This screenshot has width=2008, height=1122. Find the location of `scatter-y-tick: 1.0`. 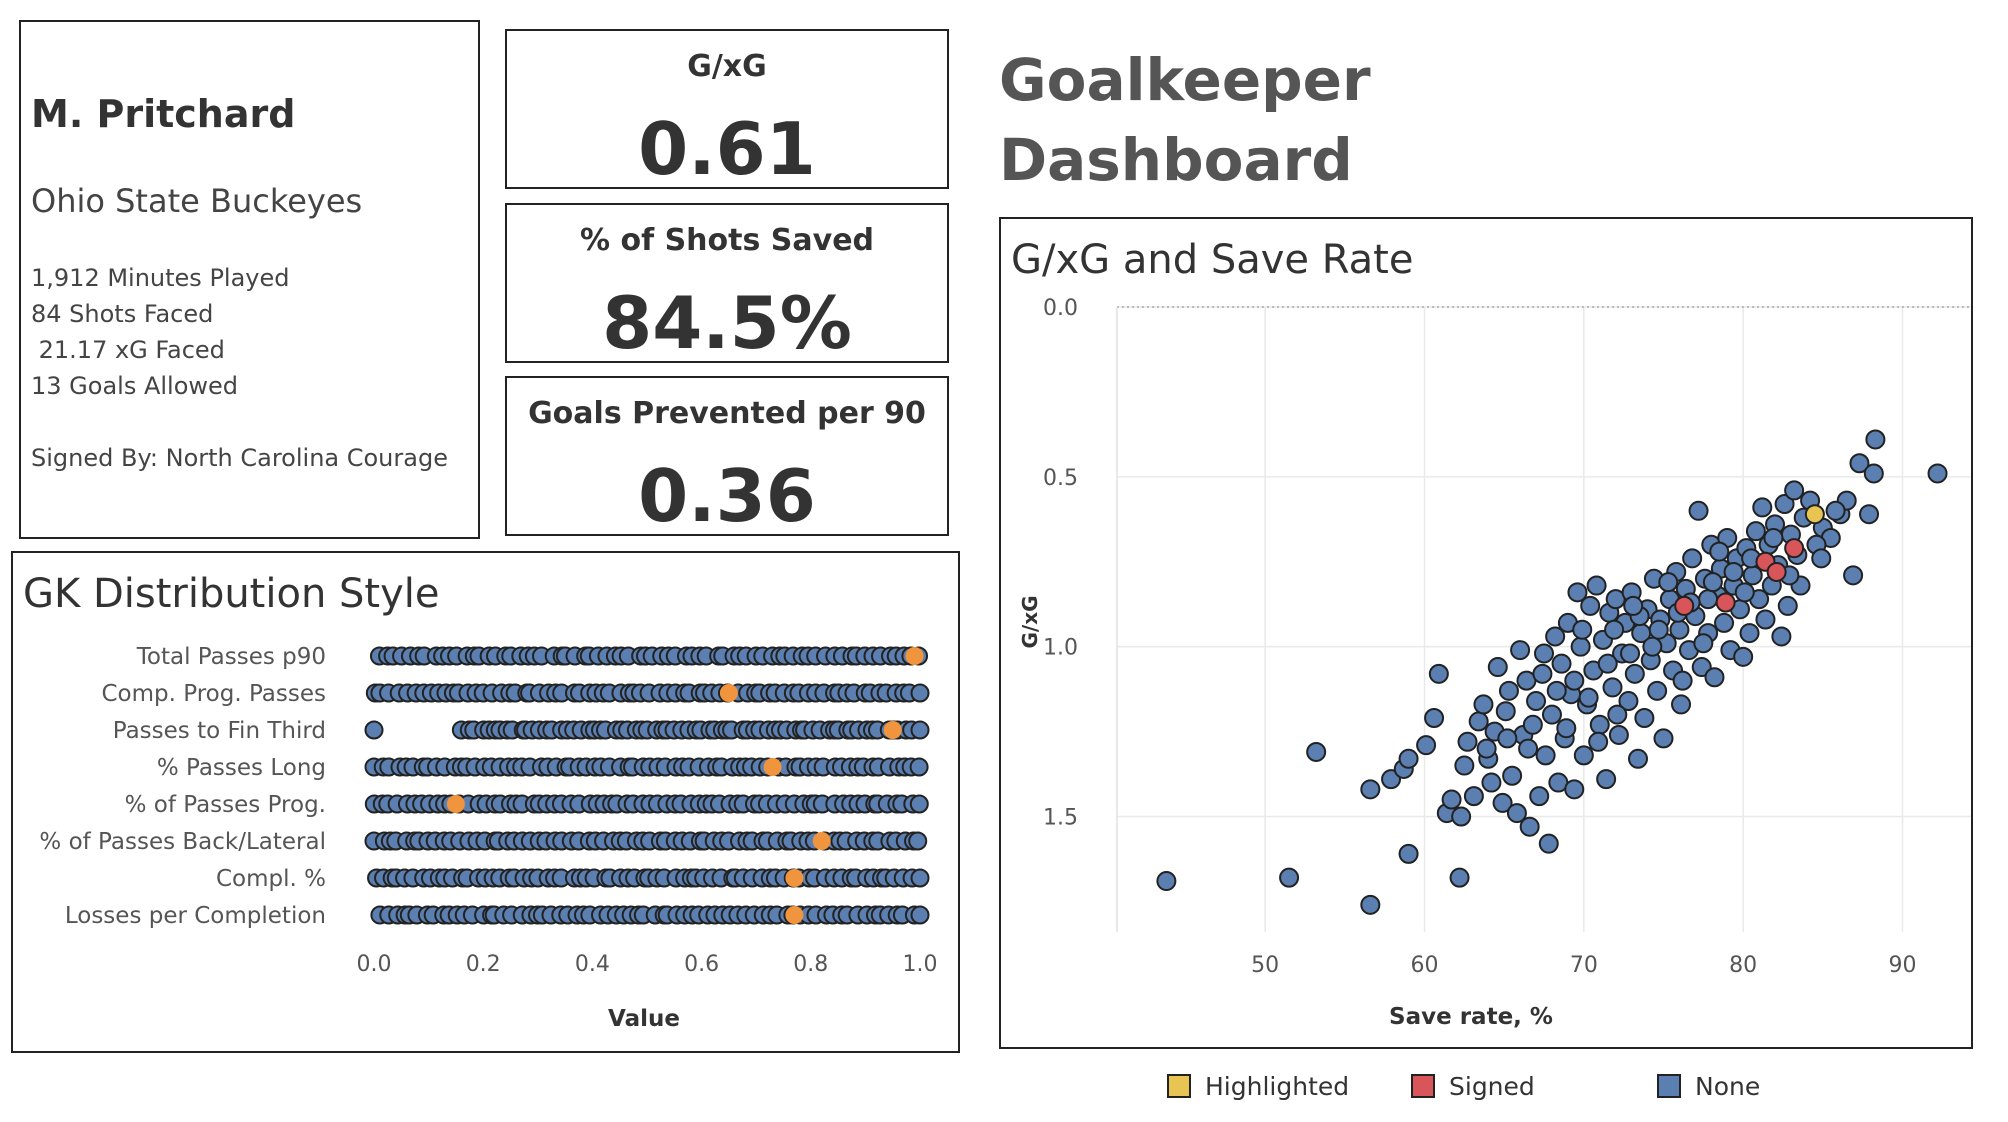

scatter-y-tick: 1.0 is located at coordinates (1060, 648).